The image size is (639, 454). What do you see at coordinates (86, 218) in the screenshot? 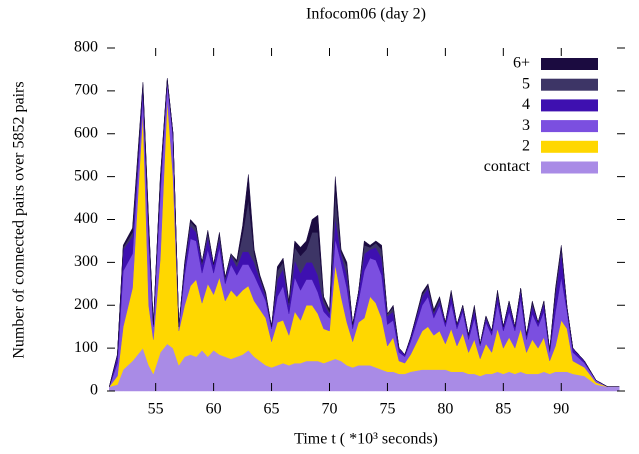
I see `y-tick-label: 400` at bounding box center [86, 218].